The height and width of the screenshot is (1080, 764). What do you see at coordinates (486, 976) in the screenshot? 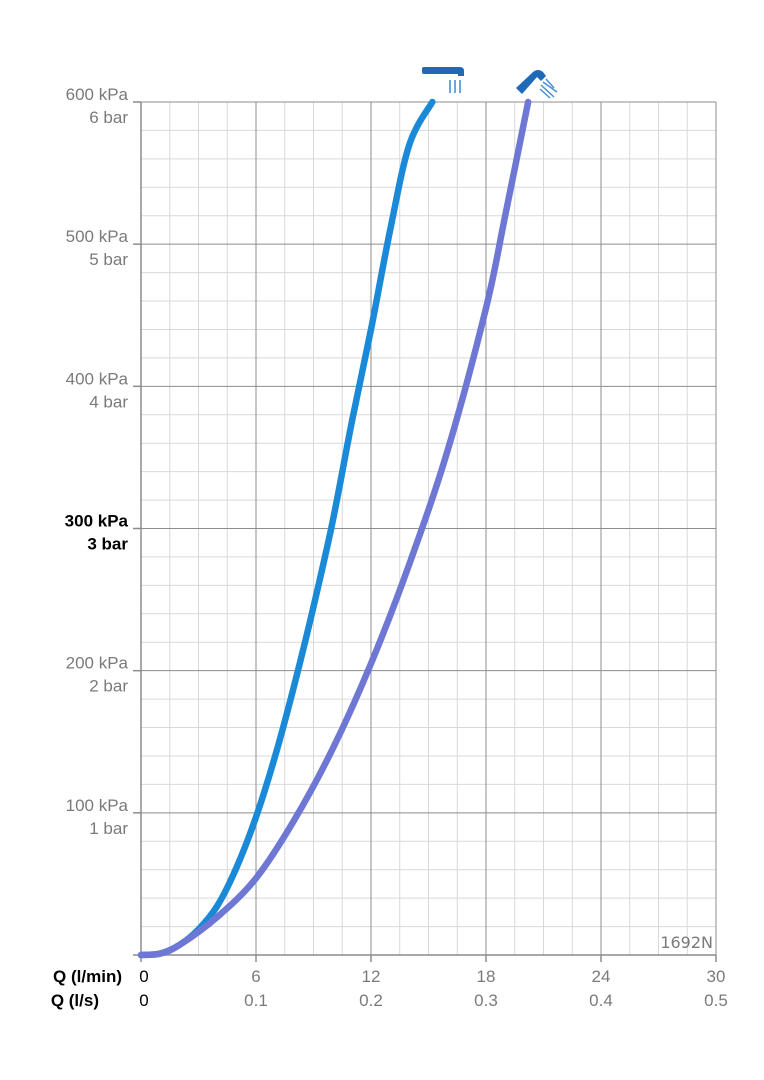
I see `x-tick-label-lmin: 18` at bounding box center [486, 976].